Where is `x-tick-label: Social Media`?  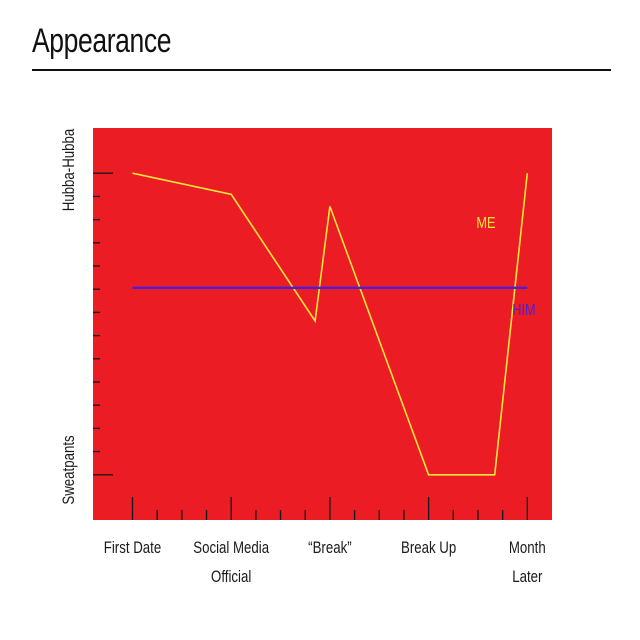
x-tick-label: Social Media is located at coordinates (231, 548).